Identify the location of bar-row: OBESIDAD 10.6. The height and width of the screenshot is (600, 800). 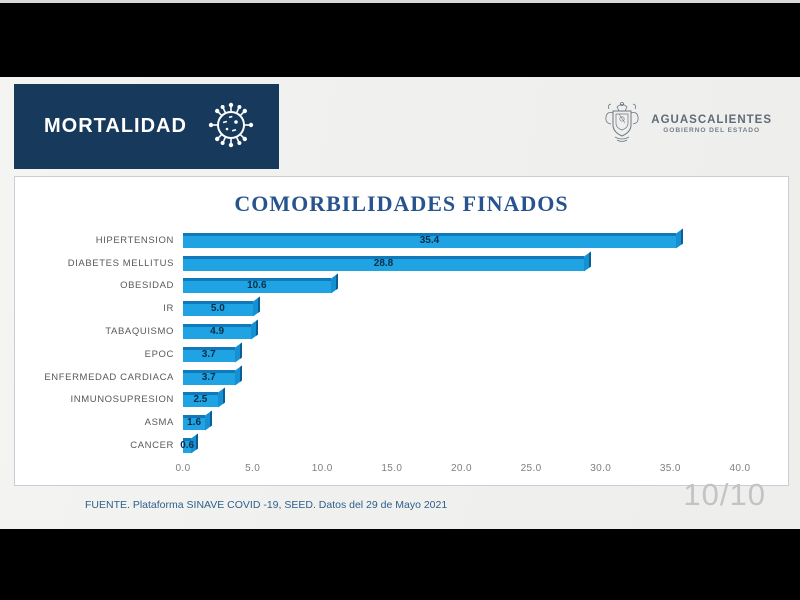
(395, 286).